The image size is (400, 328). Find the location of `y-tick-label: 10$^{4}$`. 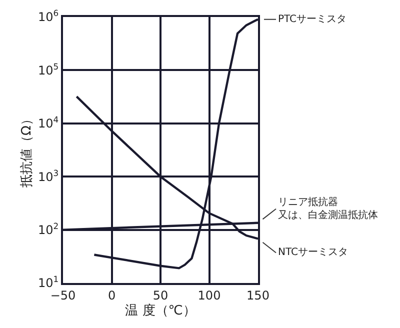

y-tick-label: 10$^{4}$ is located at coordinates (48, 122).